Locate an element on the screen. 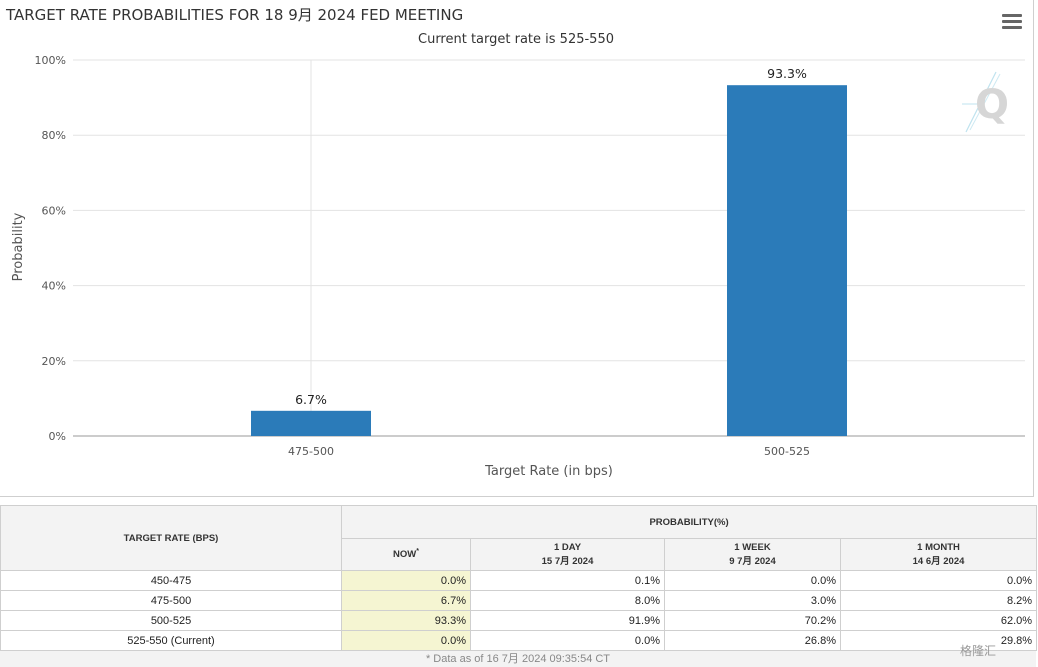 This screenshot has width=1038, height=667. now-cell: 6.7% is located at coordinates (406, 600).